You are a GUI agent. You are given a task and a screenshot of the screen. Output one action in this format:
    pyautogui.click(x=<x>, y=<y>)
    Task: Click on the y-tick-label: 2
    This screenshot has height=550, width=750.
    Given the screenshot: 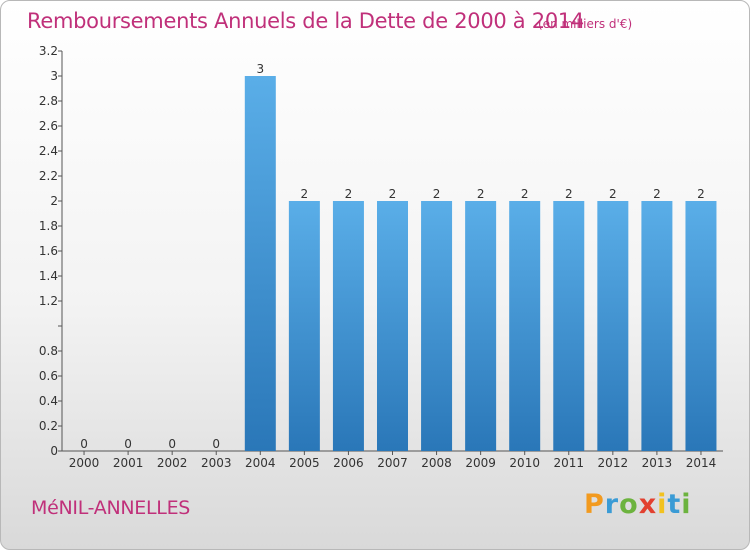 What is the action you would take?
    pyautogui.click(x=54, y=201)
    